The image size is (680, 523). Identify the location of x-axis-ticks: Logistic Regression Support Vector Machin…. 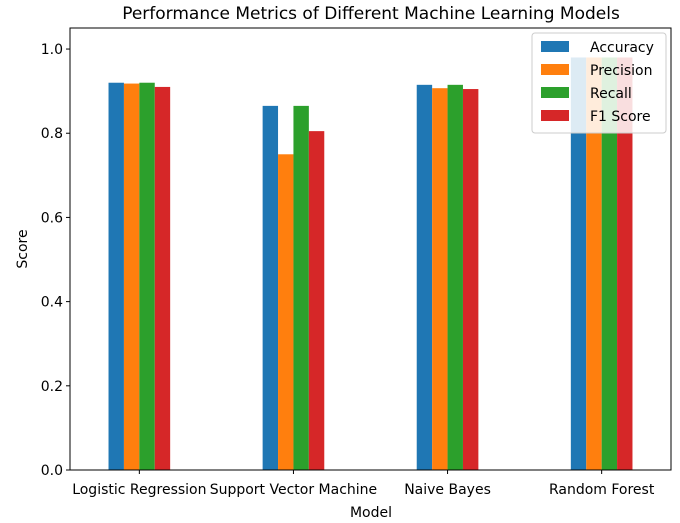
(363, 484).